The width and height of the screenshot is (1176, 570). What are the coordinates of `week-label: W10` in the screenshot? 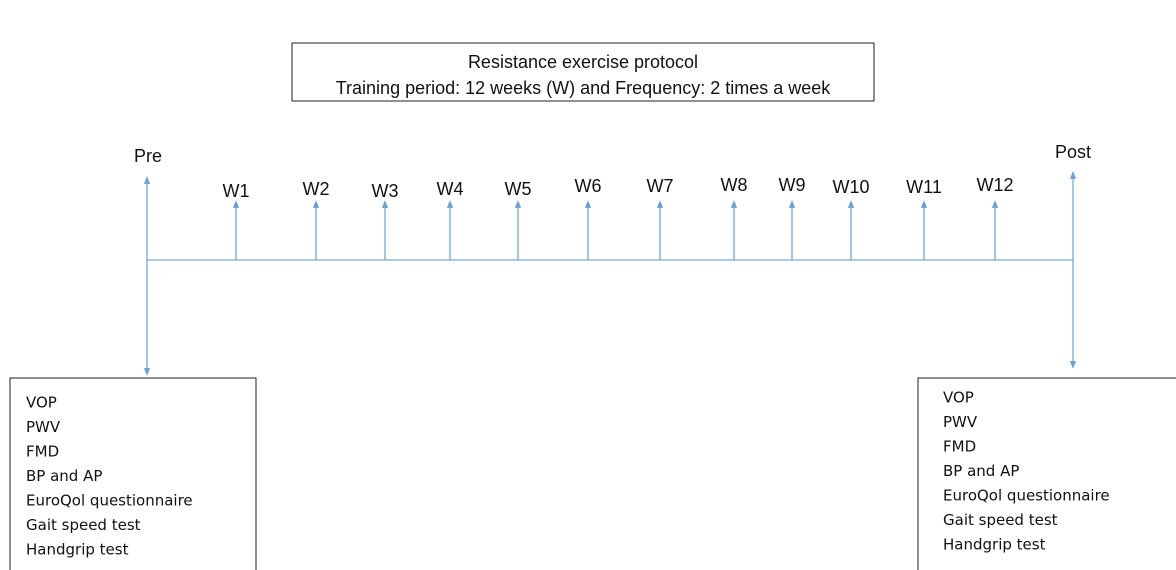 It's located at (850, 187).